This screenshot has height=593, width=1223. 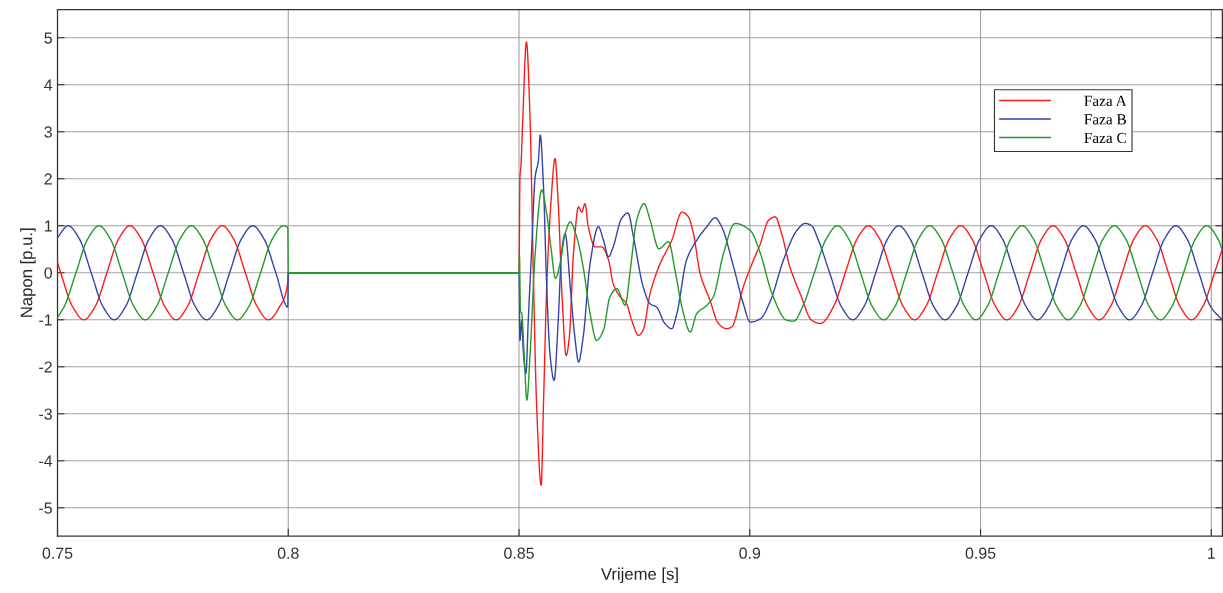 What do you see at coordinates (750, 553) in the screenshot?
I see `x-tick-label: 0.9` at bounding box center [750, 553].